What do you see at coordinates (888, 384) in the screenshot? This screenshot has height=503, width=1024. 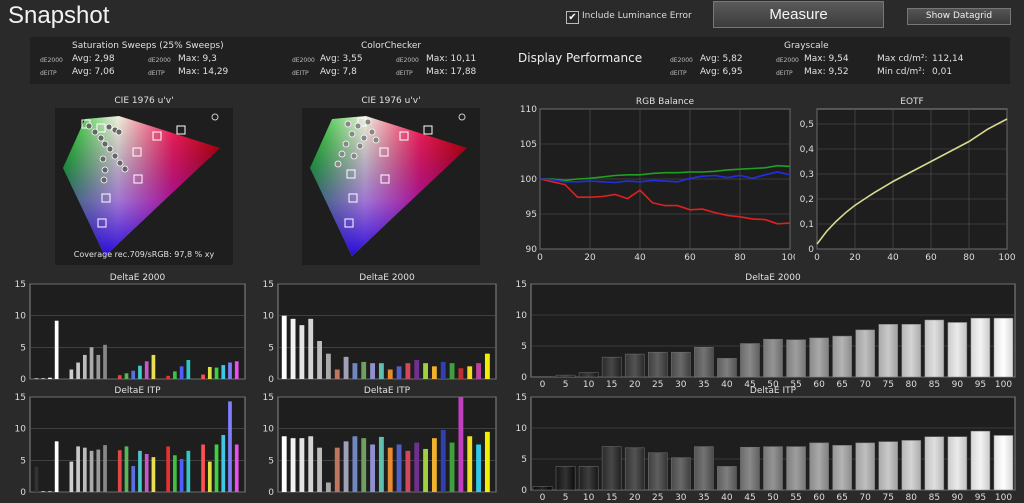 I see `x-tick-label: 75` at bounding box center [888, 384].